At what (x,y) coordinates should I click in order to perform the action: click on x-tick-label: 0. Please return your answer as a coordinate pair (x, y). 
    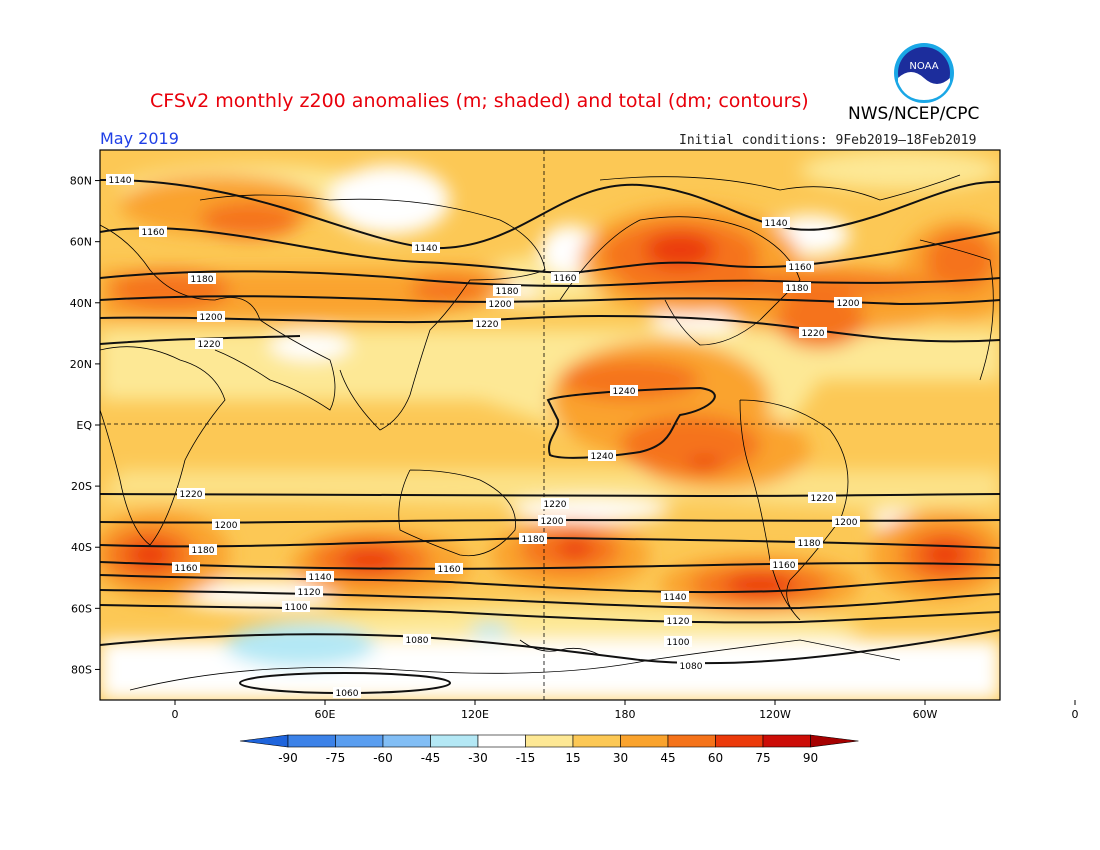
    Looking at the image, I should click on (175, 714).